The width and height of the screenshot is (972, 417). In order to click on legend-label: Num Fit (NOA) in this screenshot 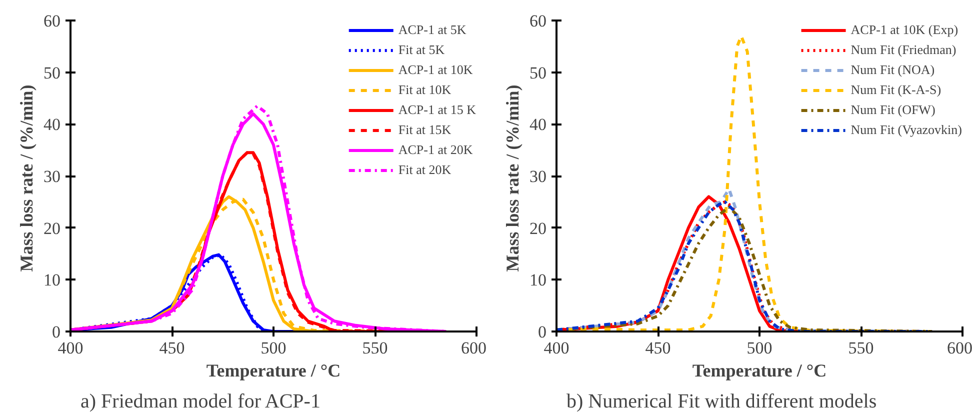, I will do `click(892, 70)`.